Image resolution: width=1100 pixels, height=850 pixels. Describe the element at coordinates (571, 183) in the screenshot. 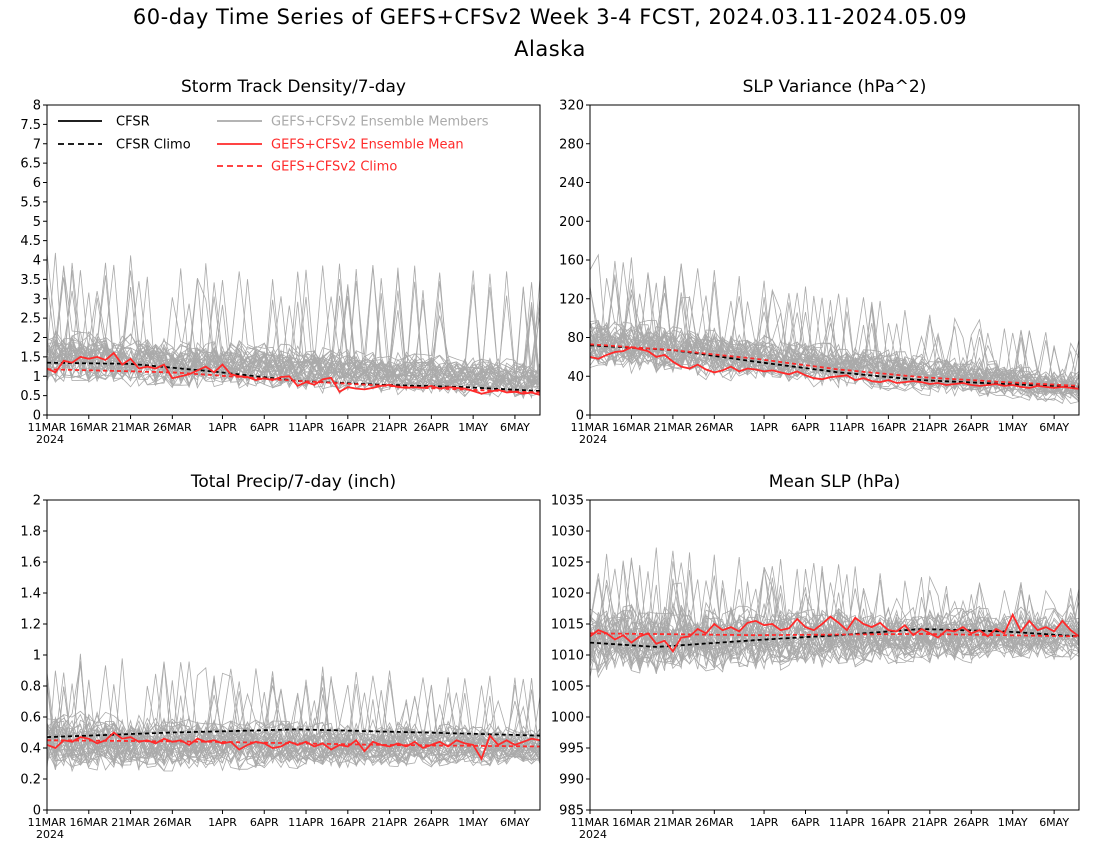

I see `y-tick-label: 240` at that location.